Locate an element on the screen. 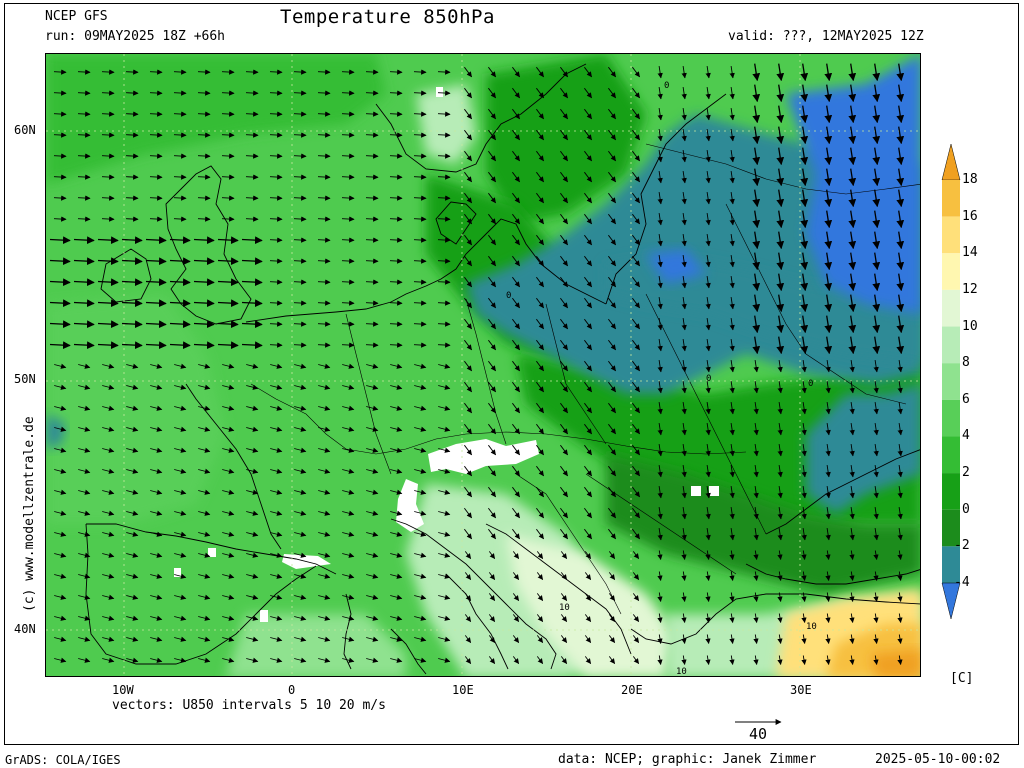  colorbar-segment is located at coordinates (951, 564).